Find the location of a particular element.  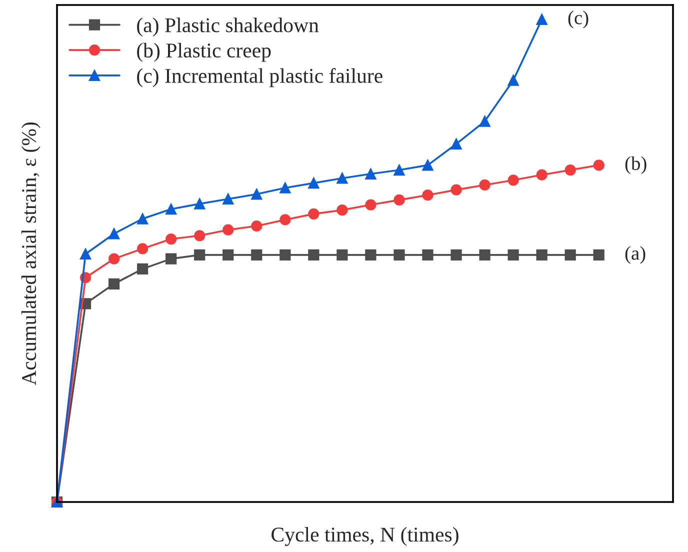

y-axis-title: Accumulated axial strain, ε (%) is located at coordinates (30, 254).